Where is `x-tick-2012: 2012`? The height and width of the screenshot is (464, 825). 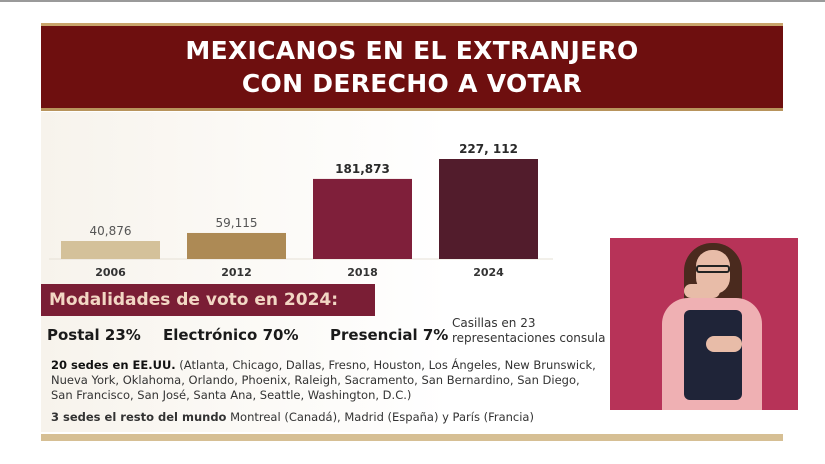 x-tick-2012: 2012 is located at coordinates (236, 272).